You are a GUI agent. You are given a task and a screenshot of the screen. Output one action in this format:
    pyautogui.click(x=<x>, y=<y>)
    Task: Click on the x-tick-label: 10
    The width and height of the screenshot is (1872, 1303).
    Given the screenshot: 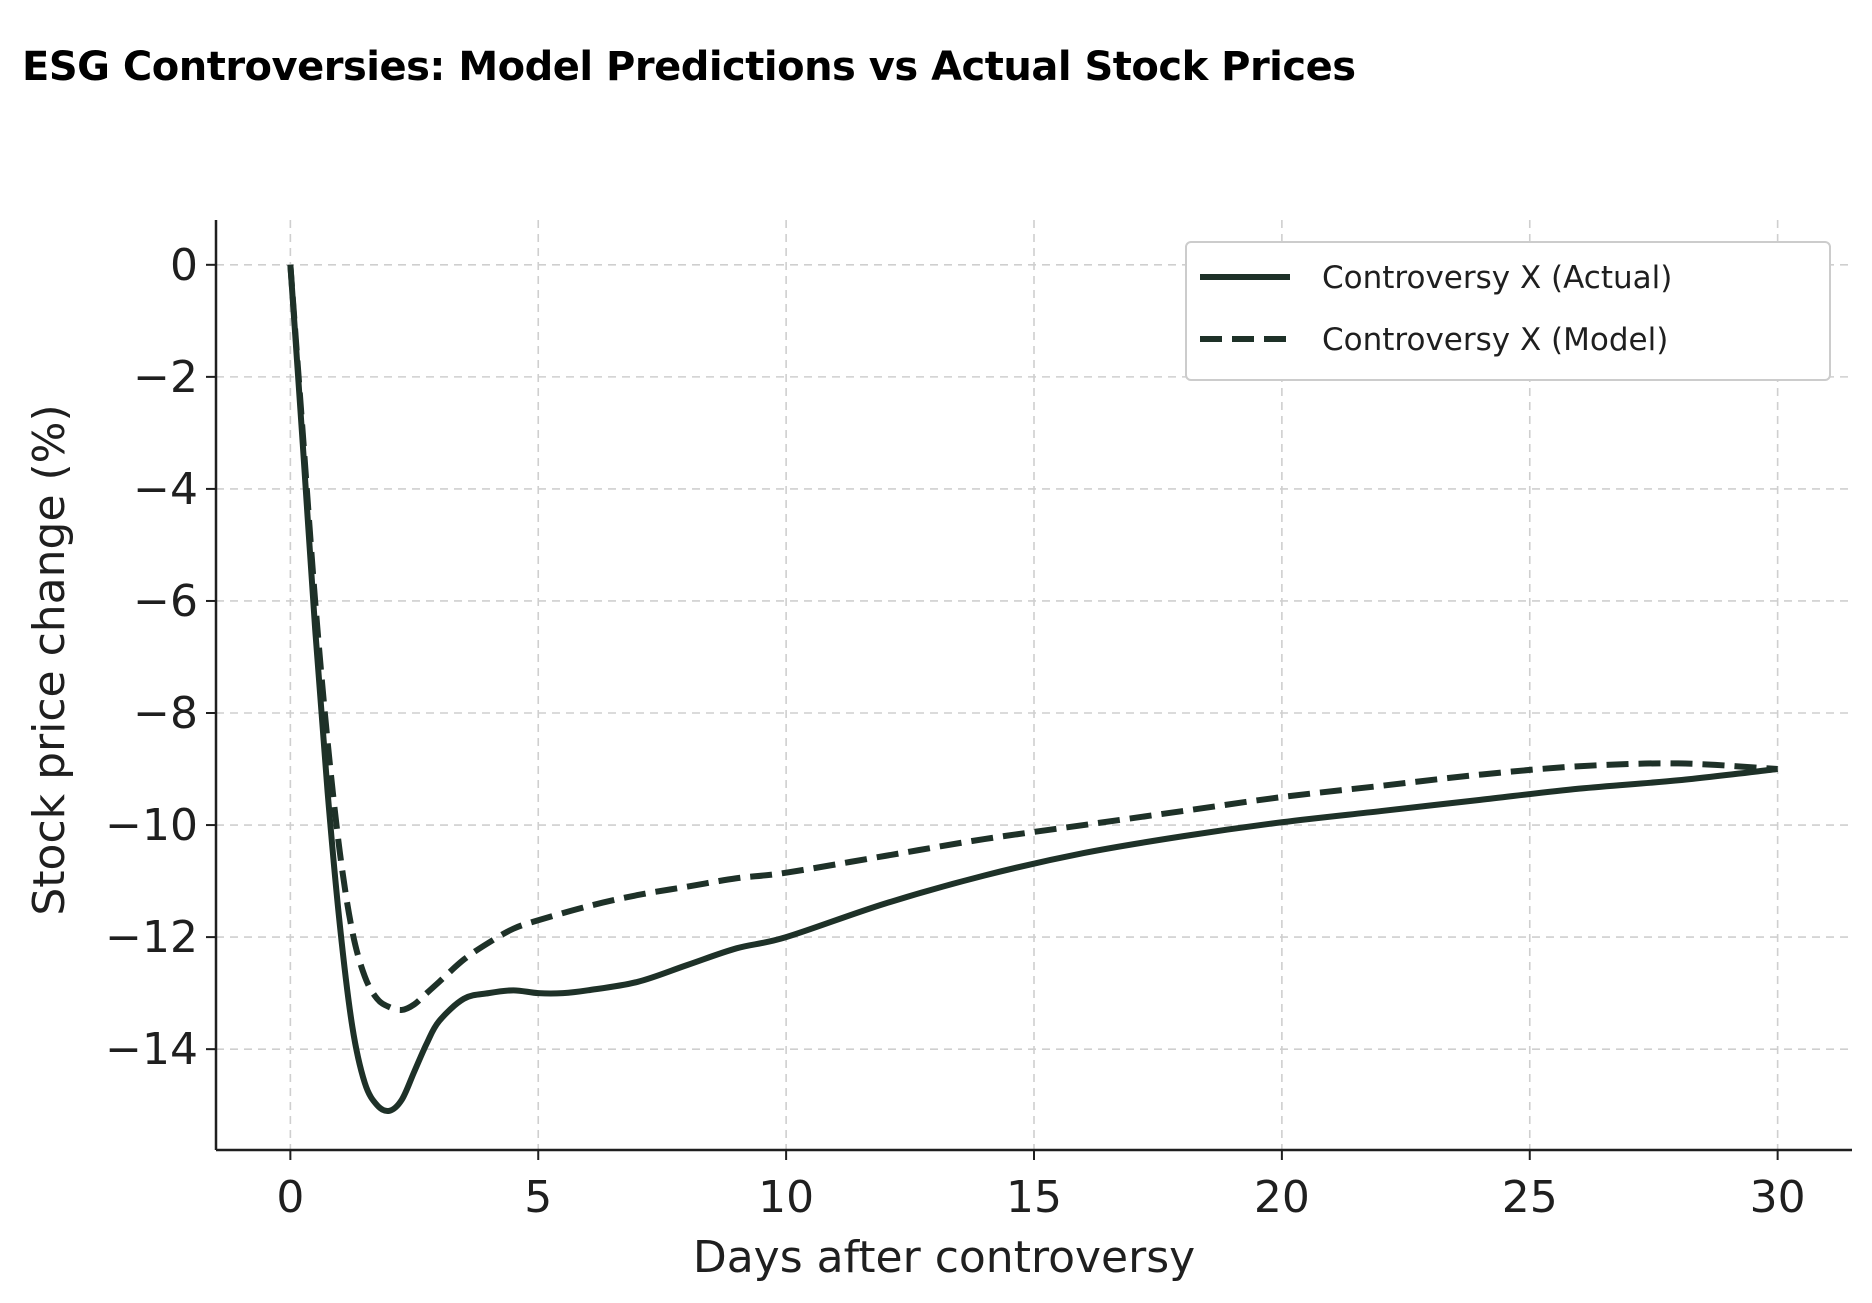 What is the action you would take?
    pyautogui.click(x=786, y=1197)
    